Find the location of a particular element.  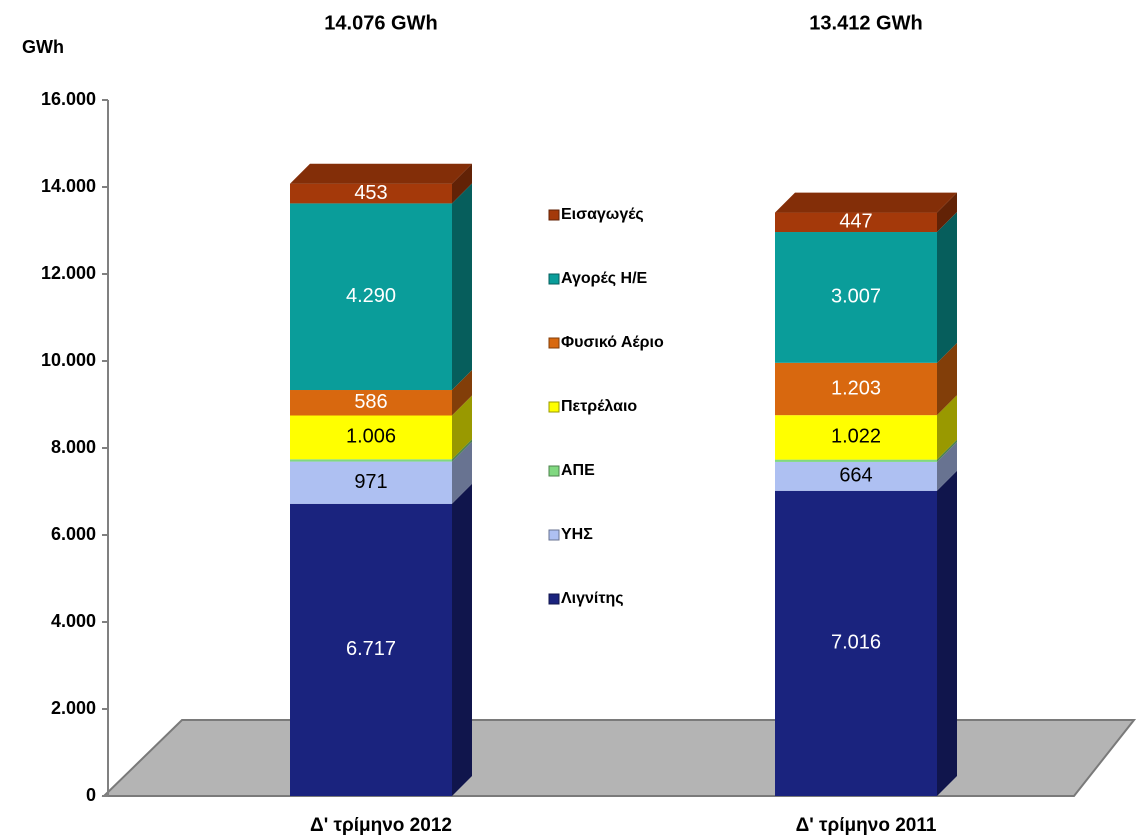

data-label: 1.203 is located at coordinates (856, 388).